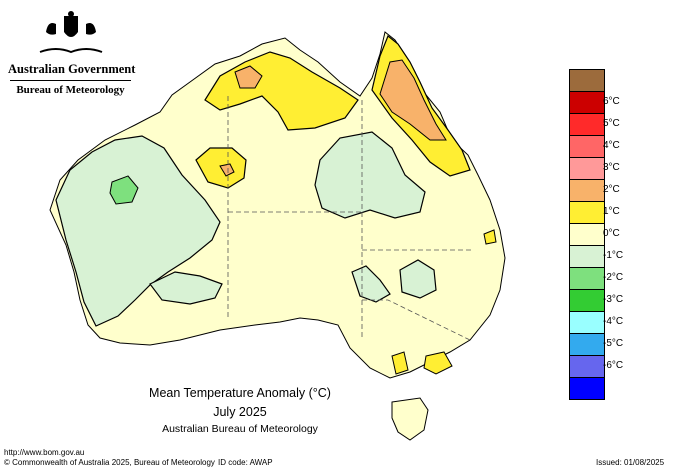  I want to click on color-legend, so click(587, 234).